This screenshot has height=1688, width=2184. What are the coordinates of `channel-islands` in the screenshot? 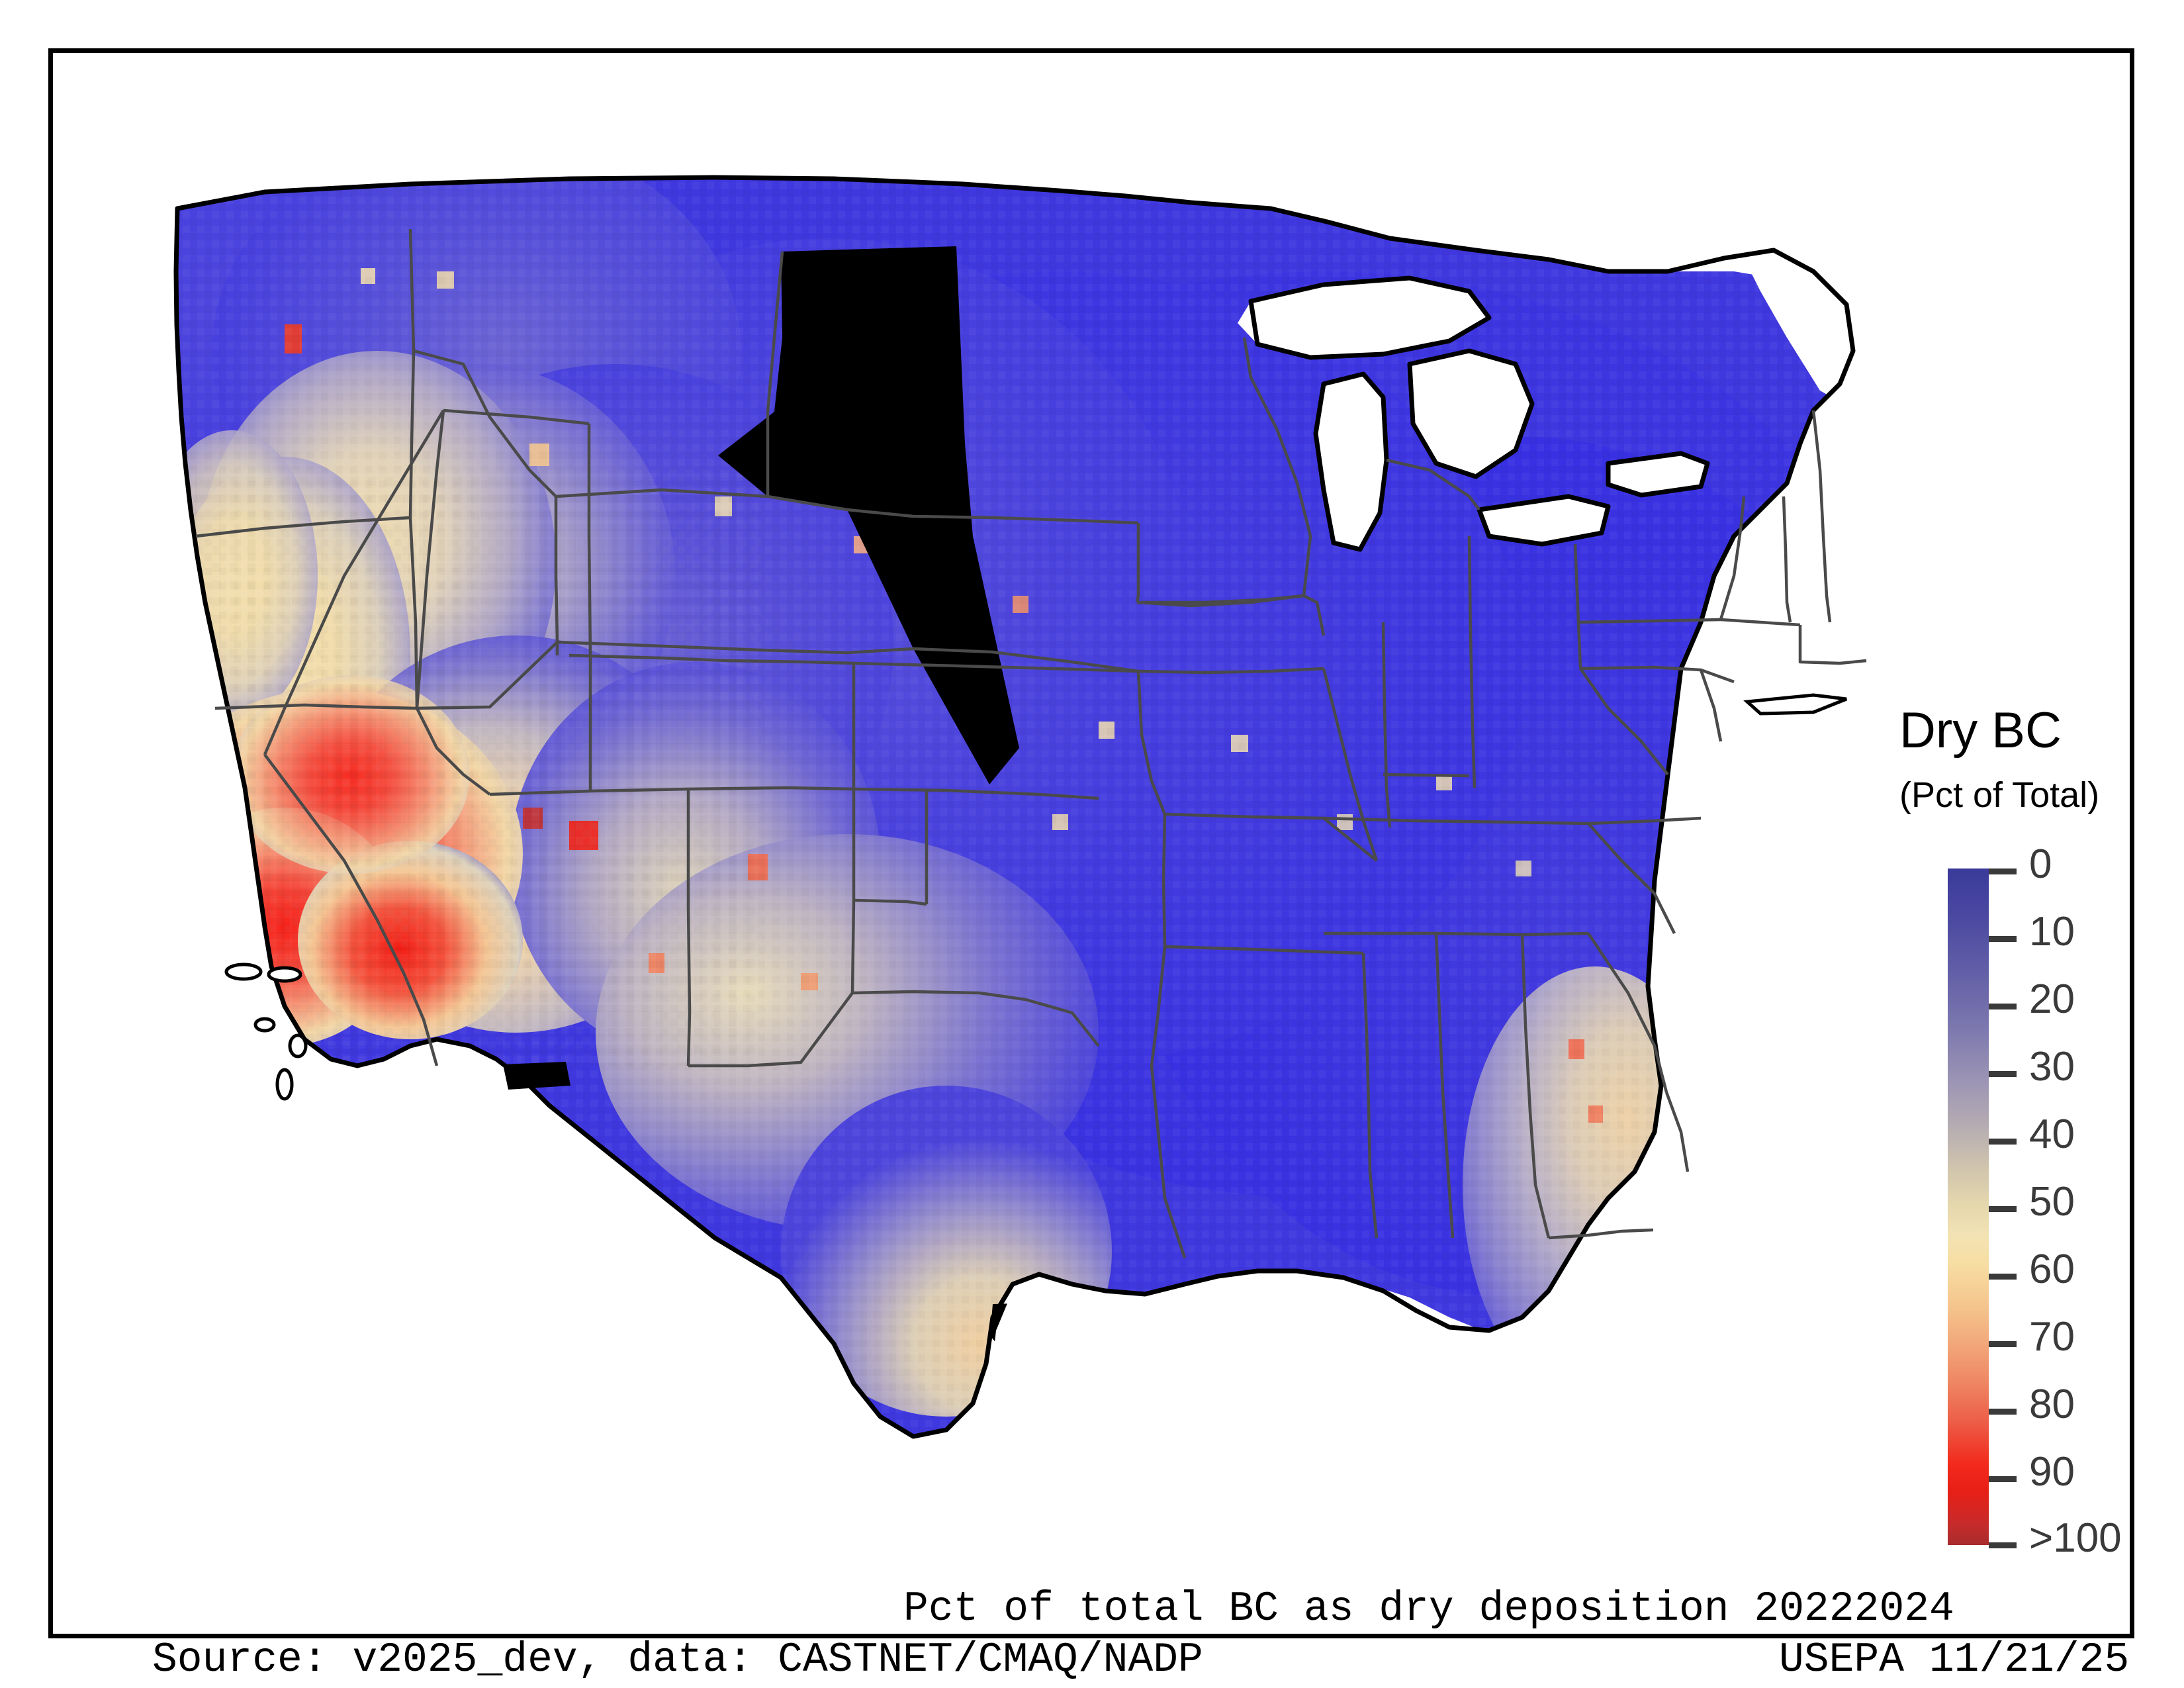 It's located at (266, 1031).